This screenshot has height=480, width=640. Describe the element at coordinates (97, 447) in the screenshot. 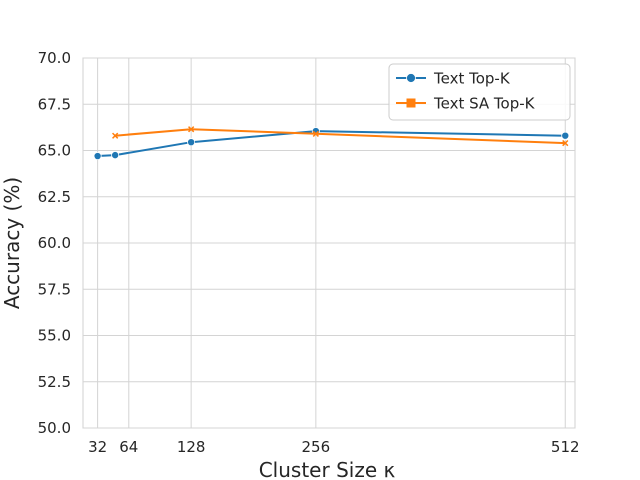

I see `x-tick-label: 32` at that location.